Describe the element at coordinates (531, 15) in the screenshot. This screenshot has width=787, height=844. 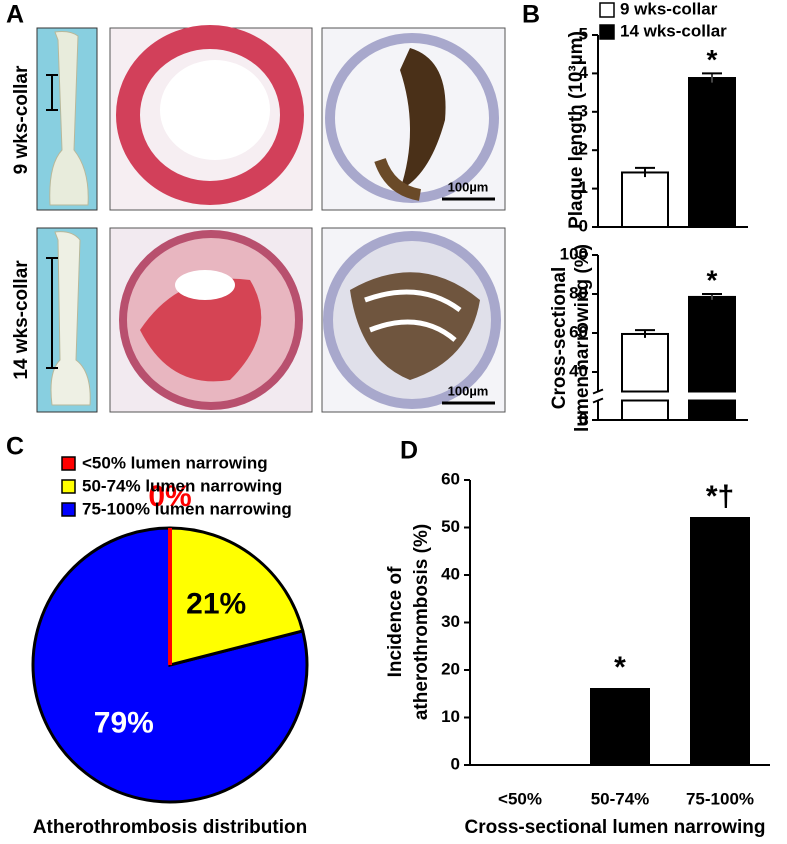
I see `panel-label: B` at that location.